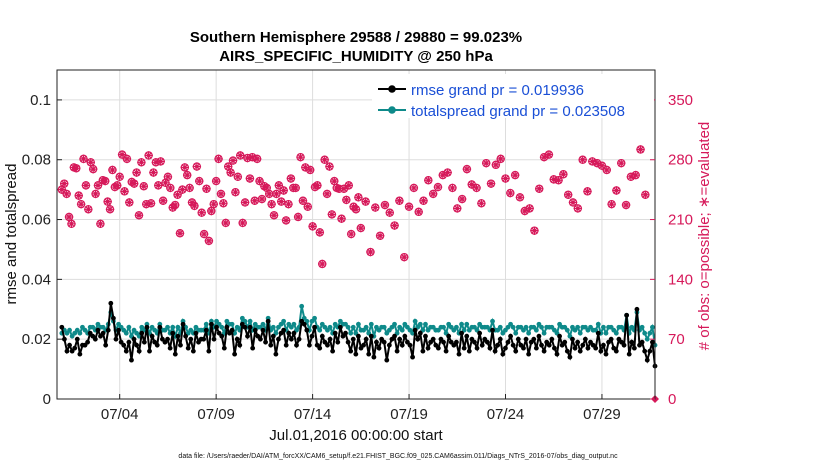 The image size is (830, 470). I want to click on y-left-tick-label: 0.08, so click(36, 160).